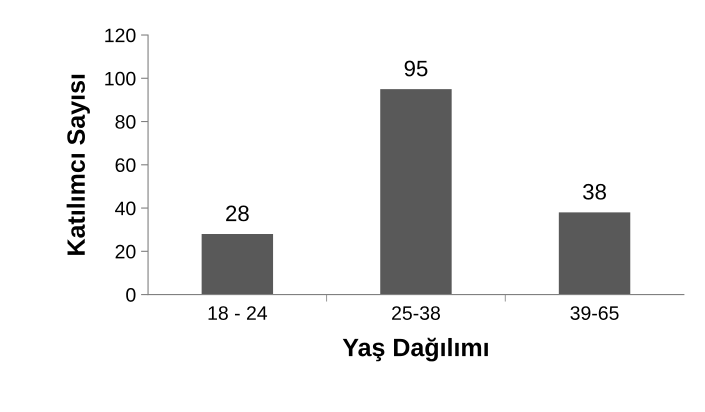 The width and height of the screenshot is (705, 412). Describe the element at coordinates (126, 251) in the screenshot. I see `y-tick-label: 20` at that location.